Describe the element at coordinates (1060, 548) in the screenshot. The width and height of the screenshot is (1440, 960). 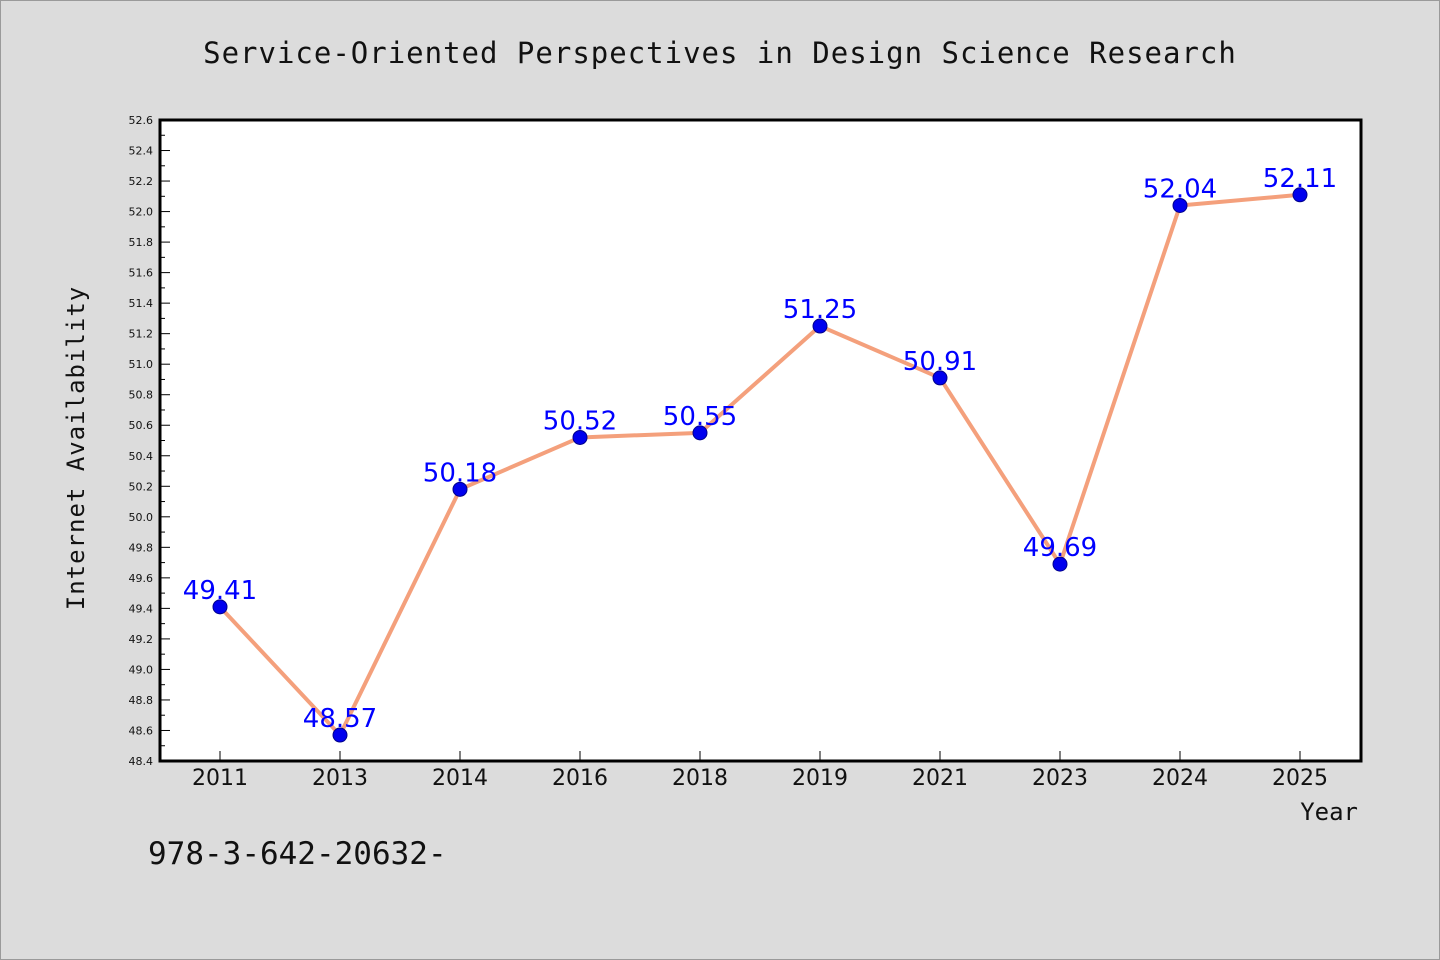
I see `data-label: 49.69` at that location.